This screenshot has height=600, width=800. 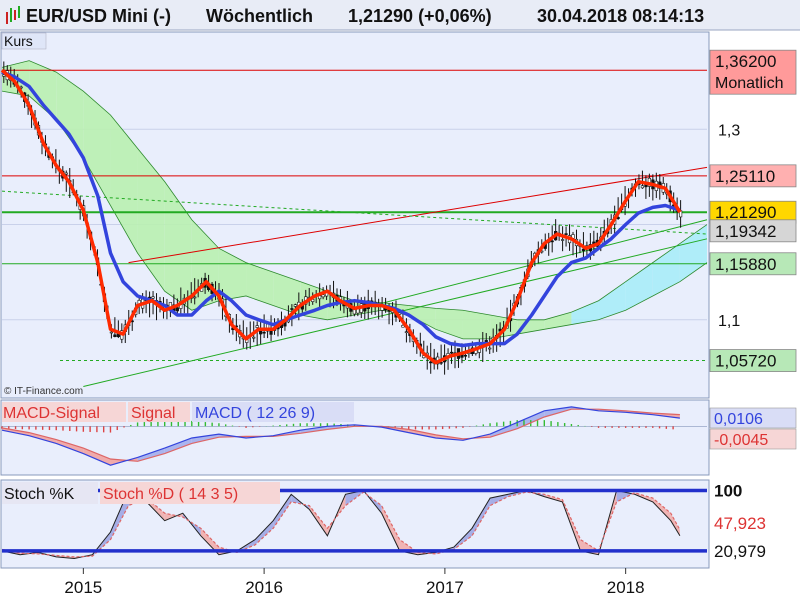 I want to click on header-bar, so click(x=400, y=15).